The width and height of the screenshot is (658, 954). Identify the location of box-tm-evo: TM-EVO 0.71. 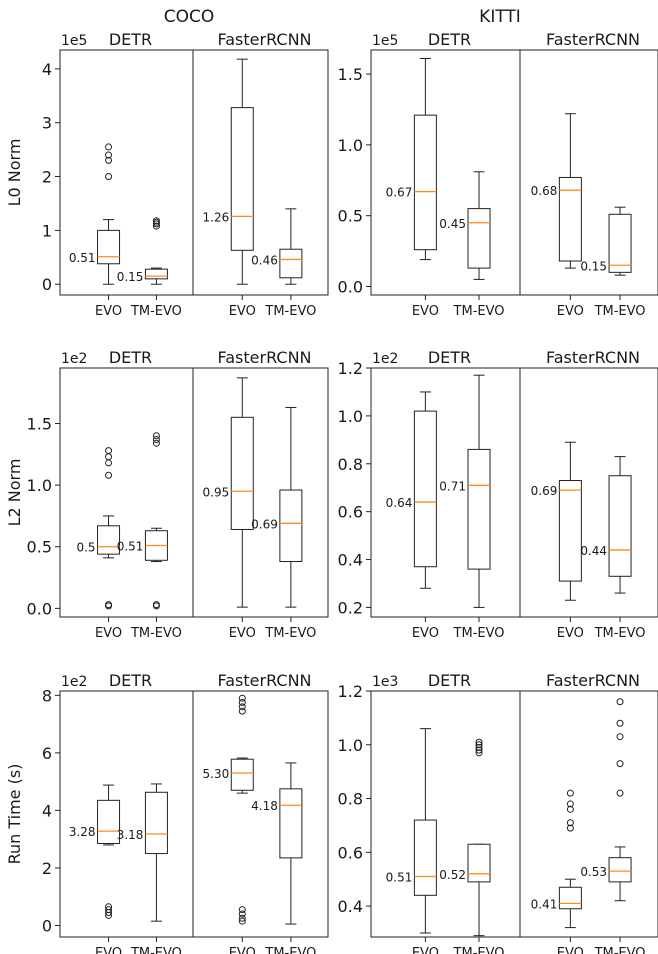
(472, 507).